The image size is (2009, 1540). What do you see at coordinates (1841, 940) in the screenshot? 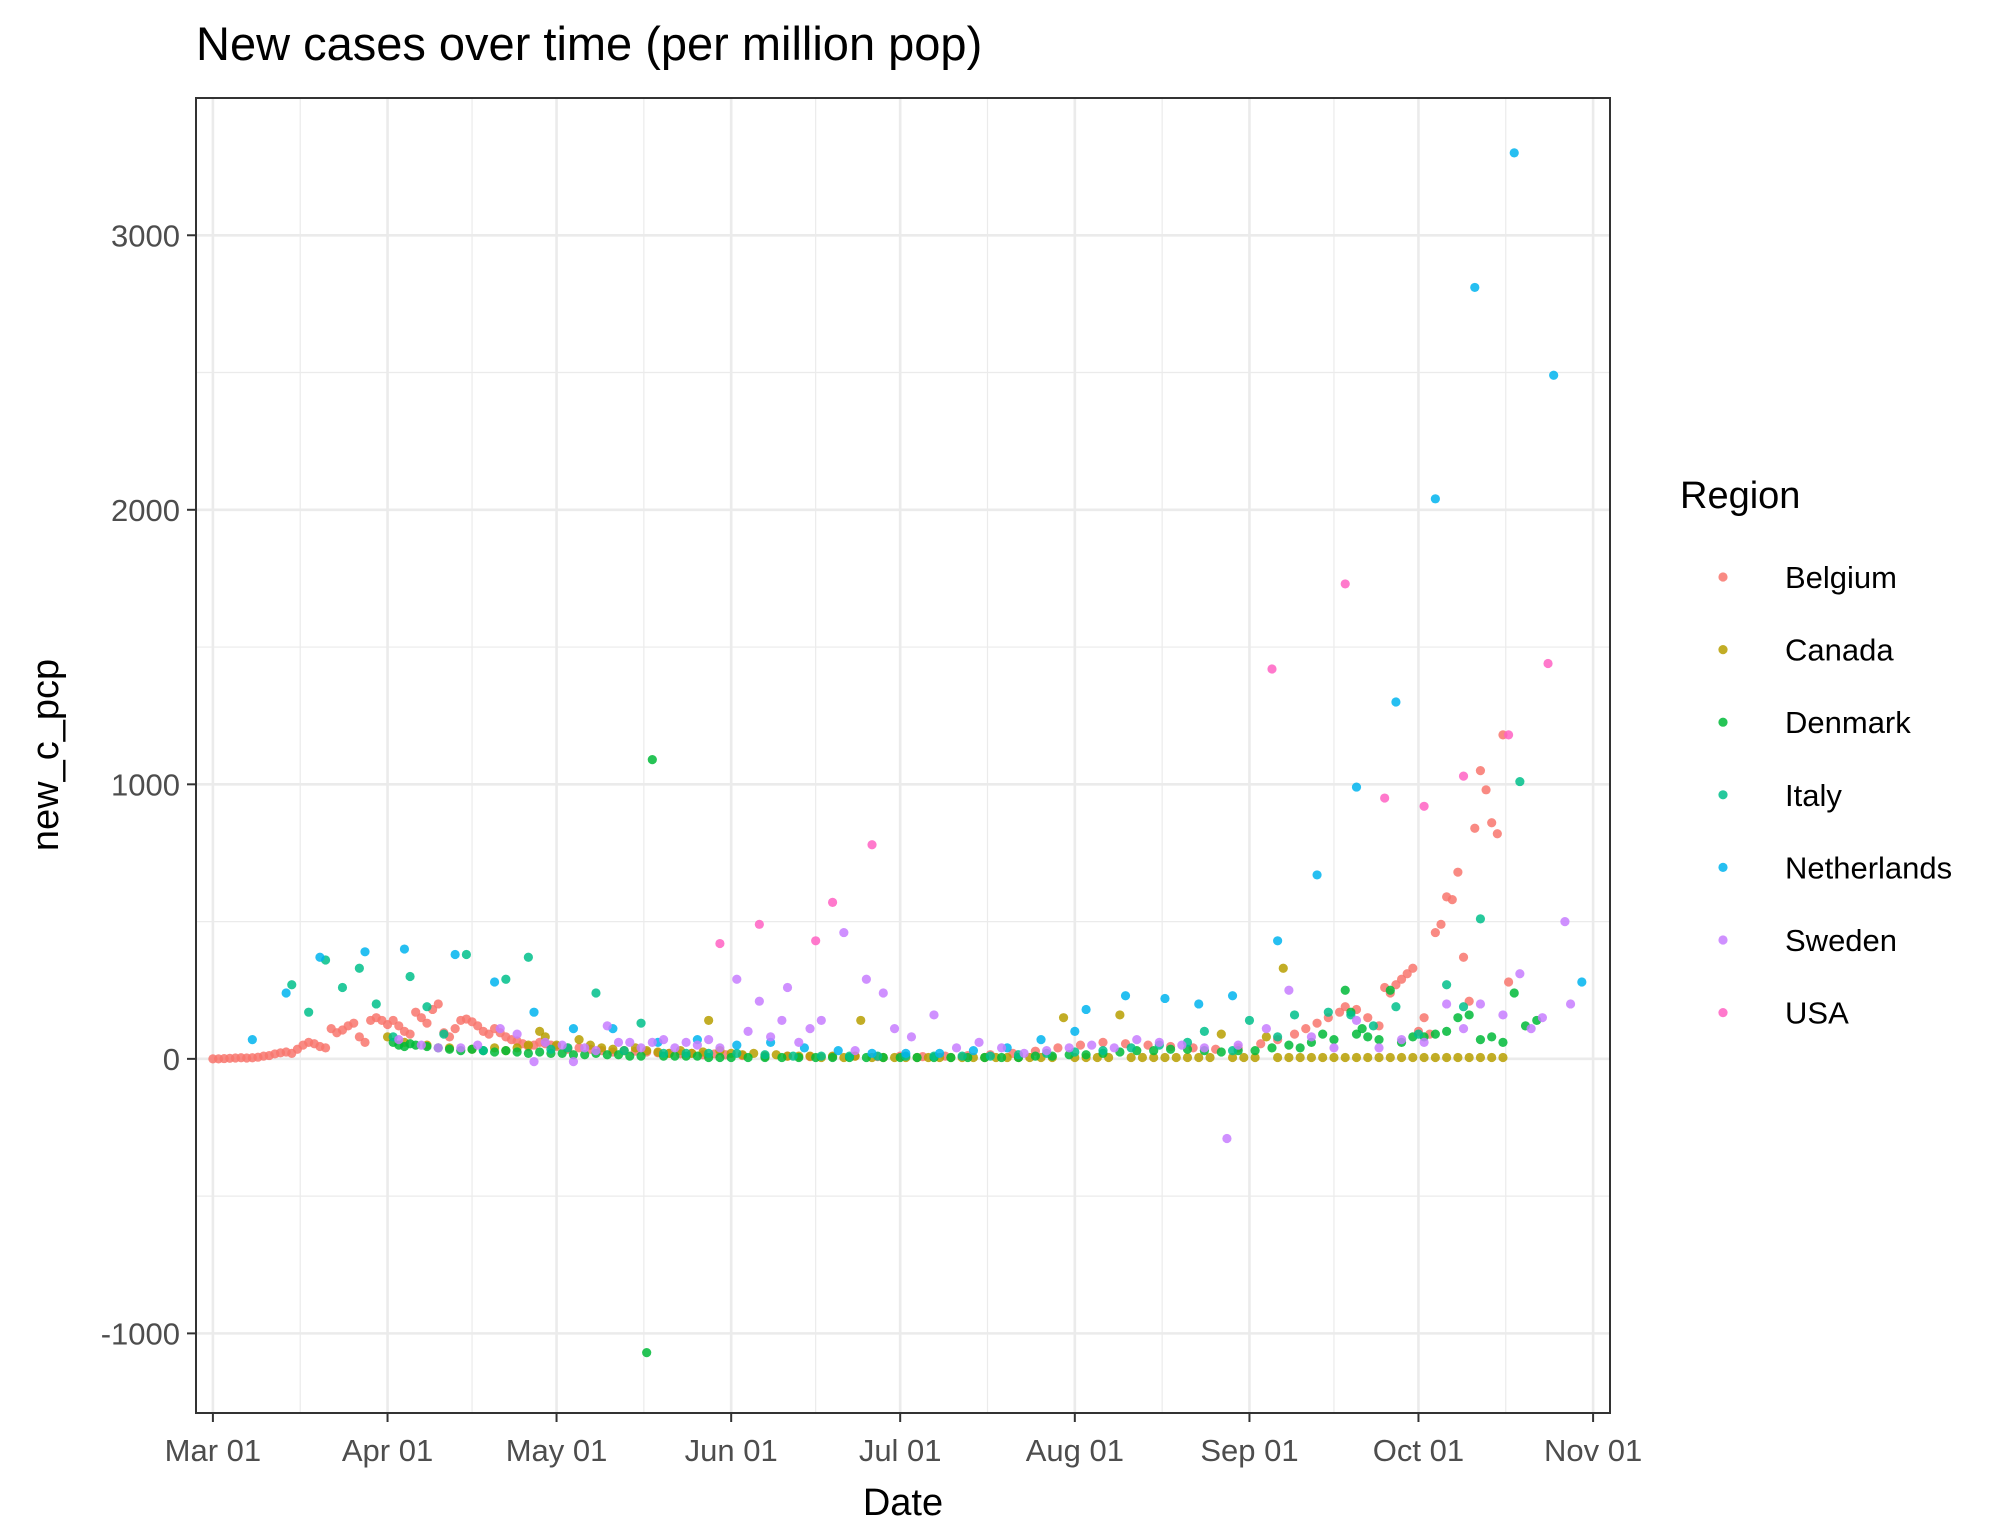
I see `legend-label: Sweden` at bounding box center [1841, 940].